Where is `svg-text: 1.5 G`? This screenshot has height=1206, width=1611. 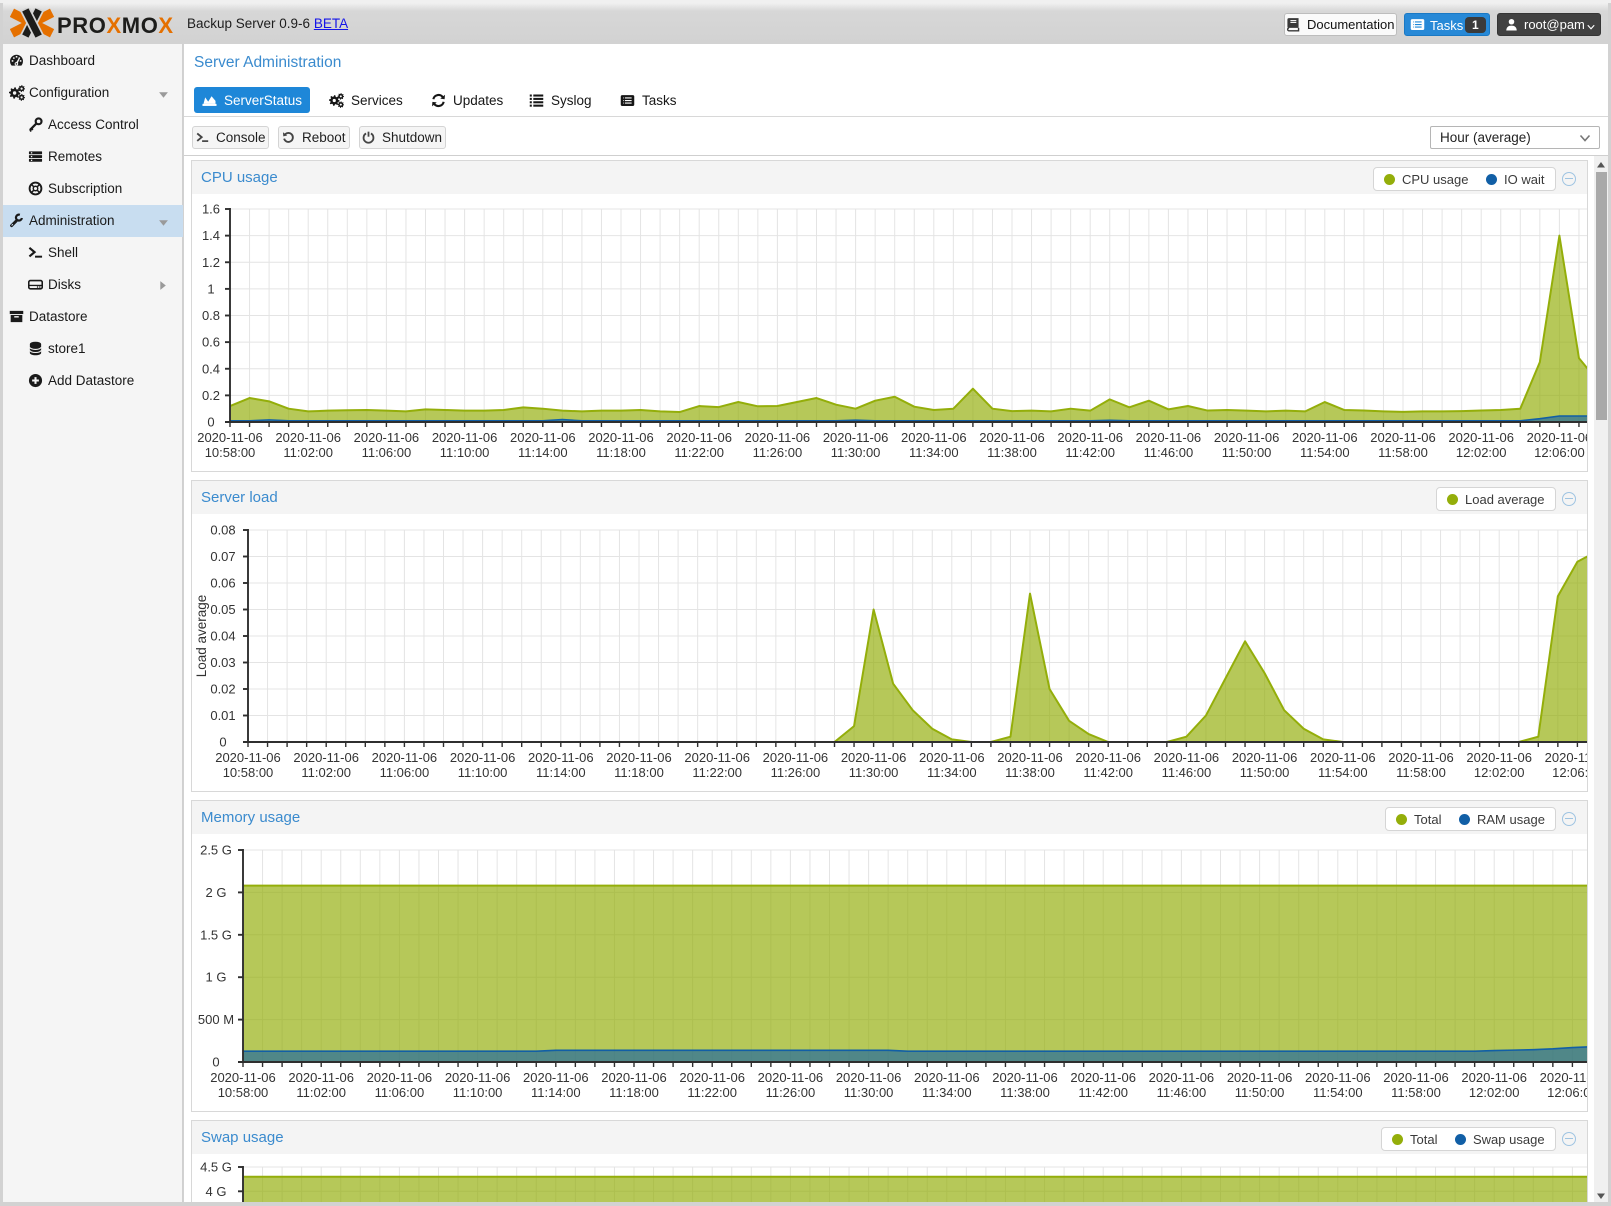
svg-text: 1.5 G is located at coordinates (216, 934).